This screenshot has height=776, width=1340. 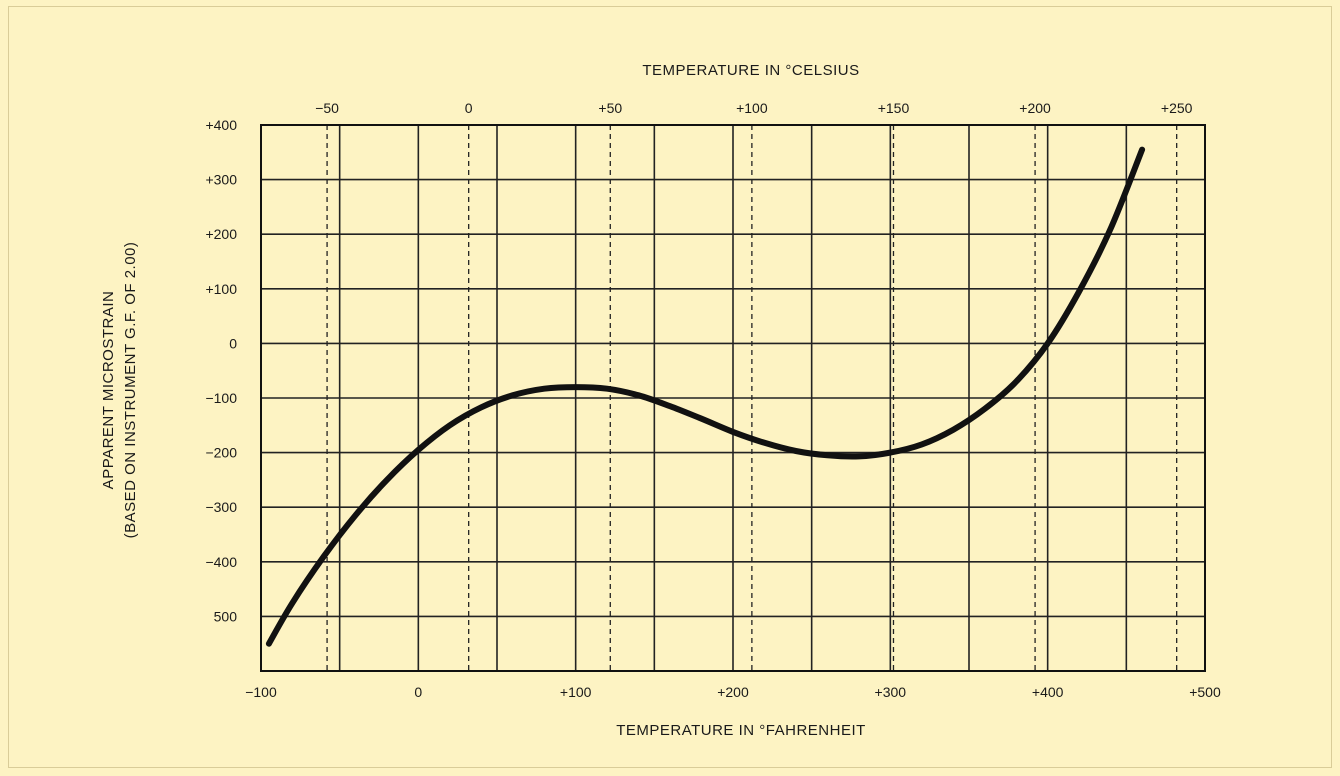 What do you see at coordinates (233, 343) in the screenshot?
I see `y-tick-label: 0` at bounding box center [233, 343].